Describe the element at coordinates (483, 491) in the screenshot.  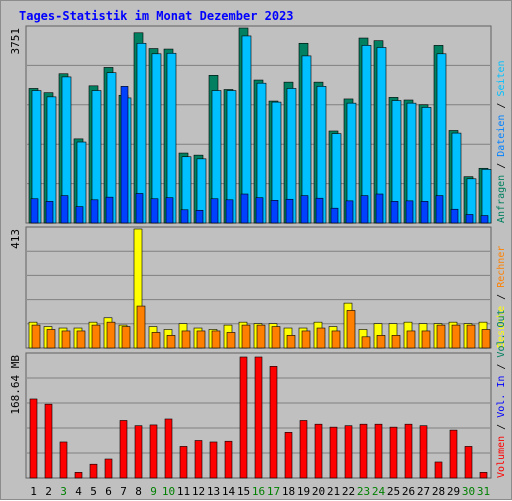
I see `x-tick-label-day-31: 31` at that location.